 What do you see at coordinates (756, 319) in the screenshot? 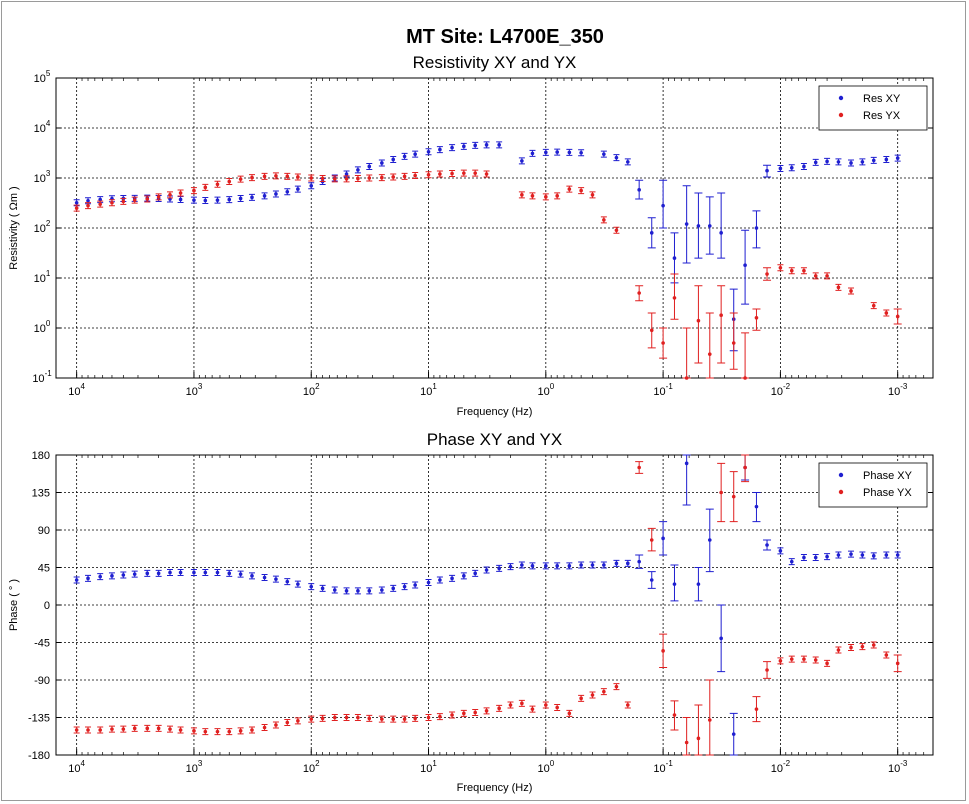
I see `error-bar` at bounding box center [756, 319].